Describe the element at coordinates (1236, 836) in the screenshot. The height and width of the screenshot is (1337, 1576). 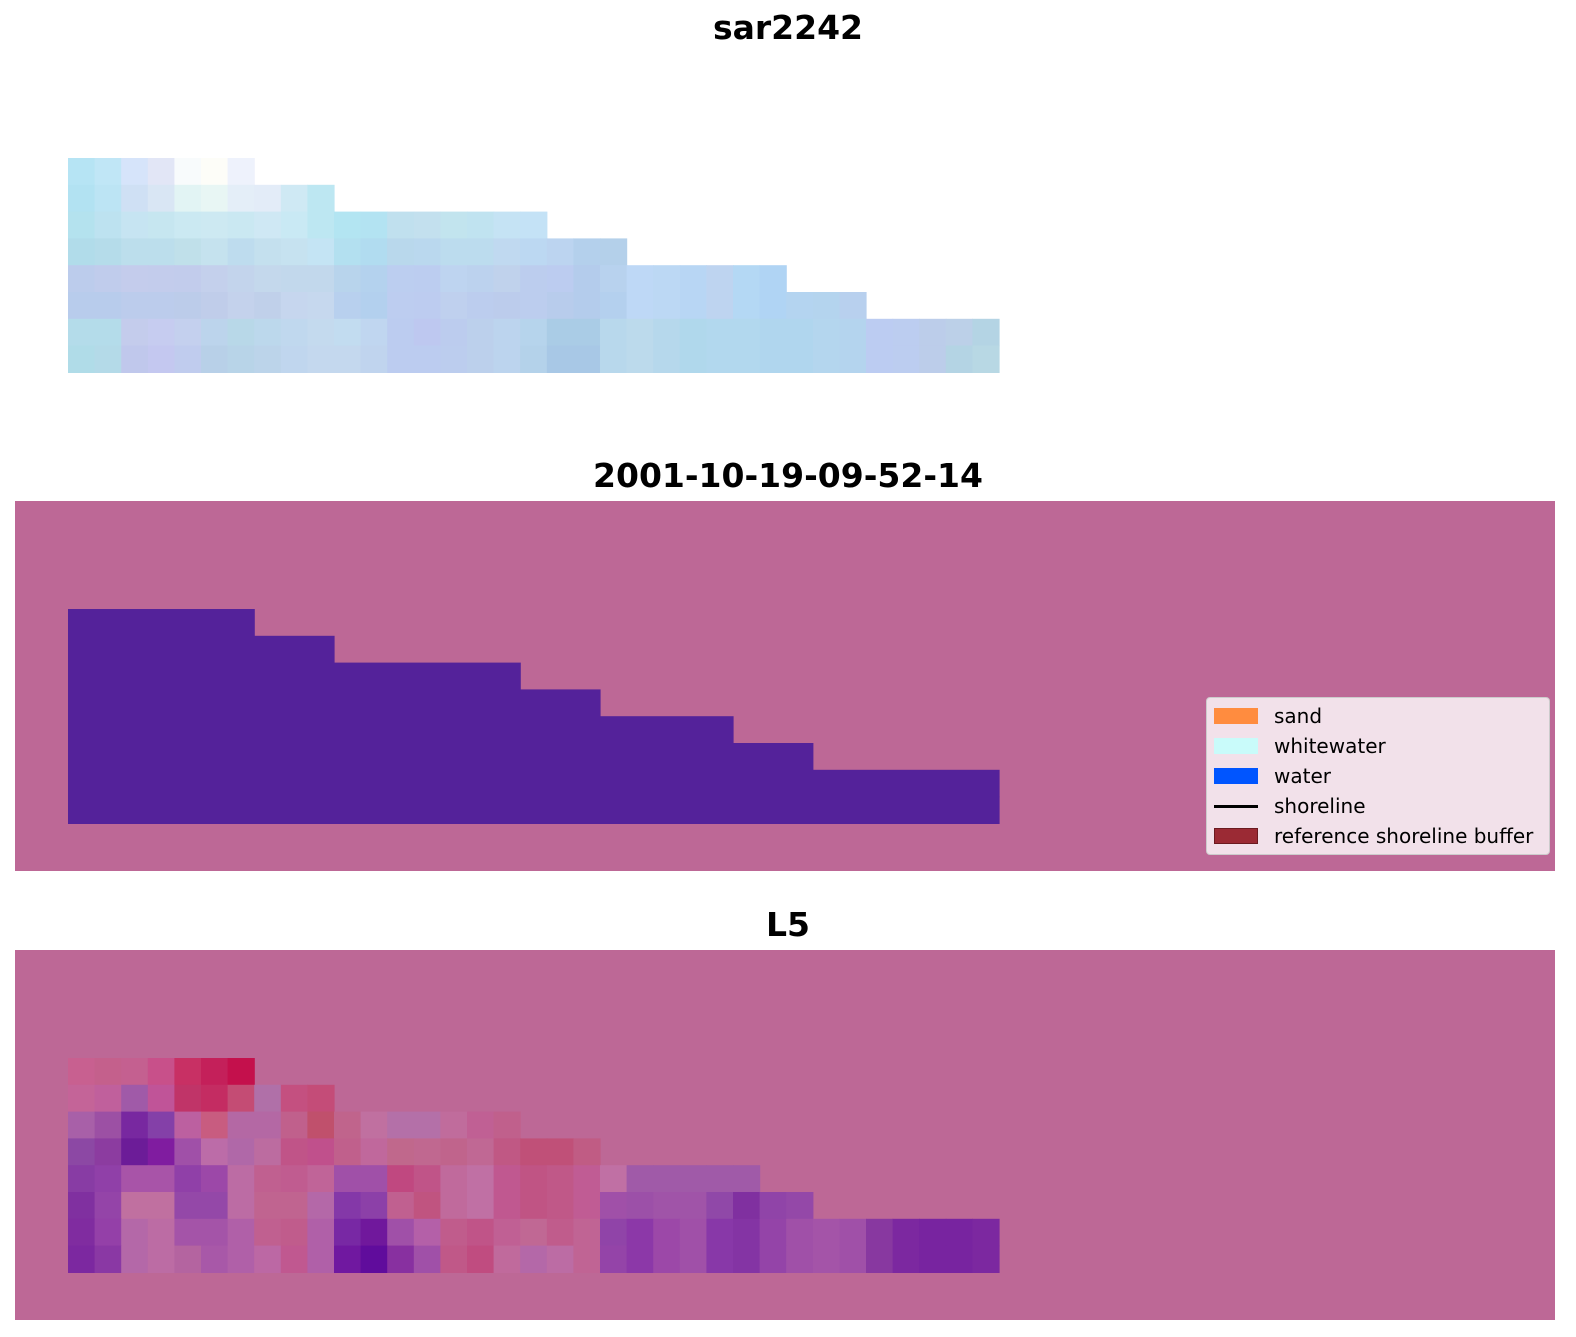
I see `legend-swatch-reference-buffer` at that location.